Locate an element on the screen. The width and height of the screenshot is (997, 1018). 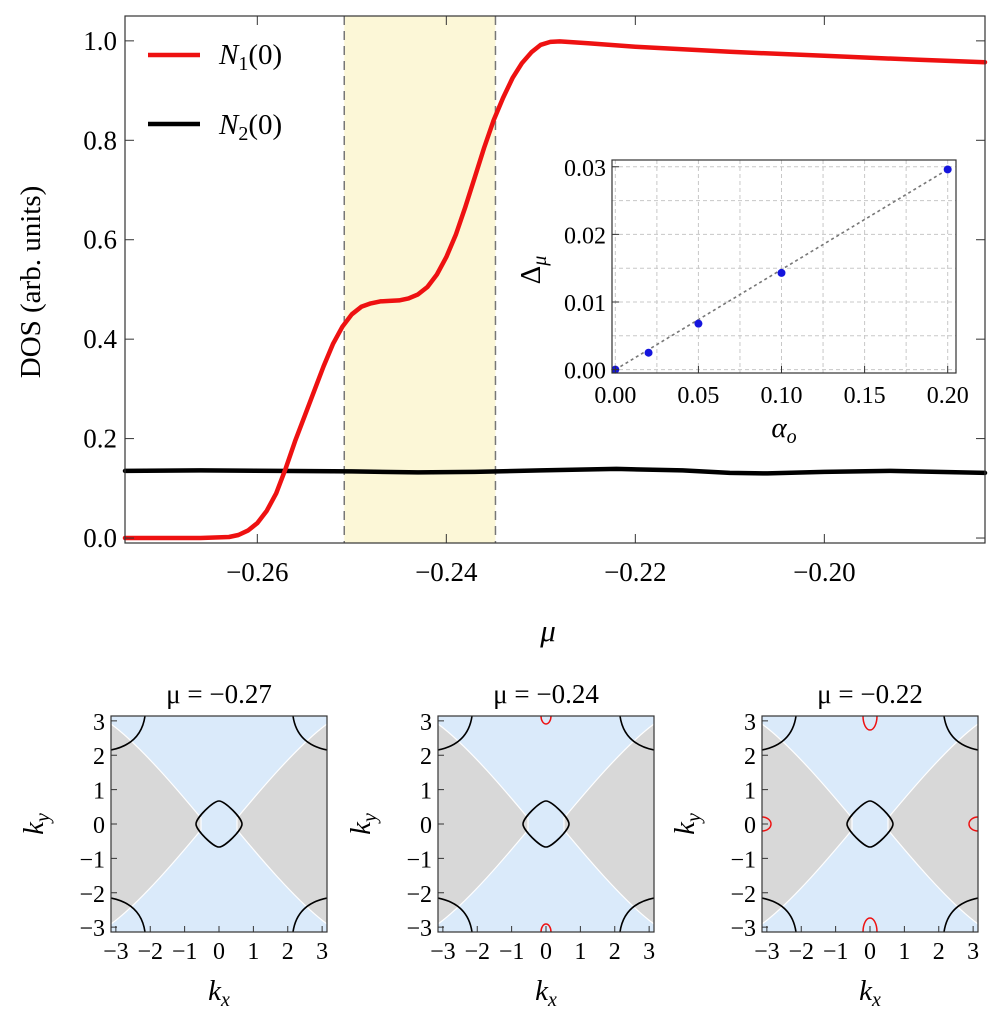
y-tick-label: 0.0 is located at coordinates (100, 538).